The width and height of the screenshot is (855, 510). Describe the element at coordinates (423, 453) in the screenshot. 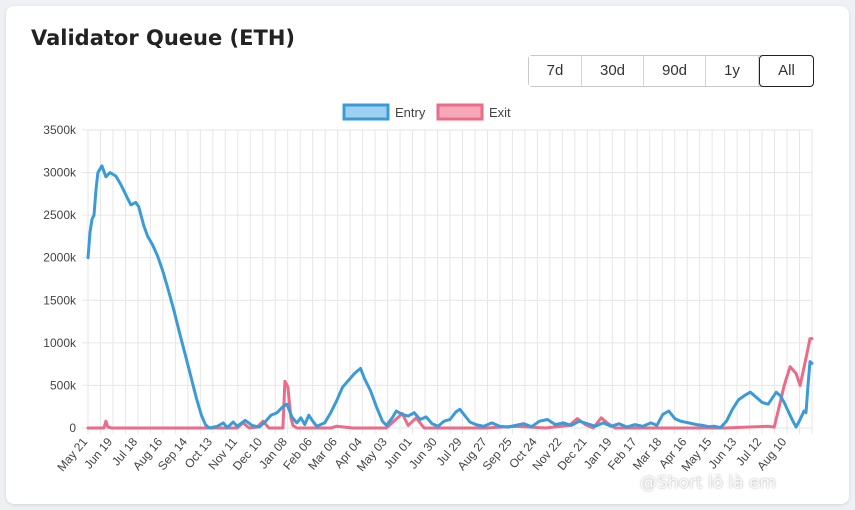

I see `x-tick-label: Jun 30` at that location.